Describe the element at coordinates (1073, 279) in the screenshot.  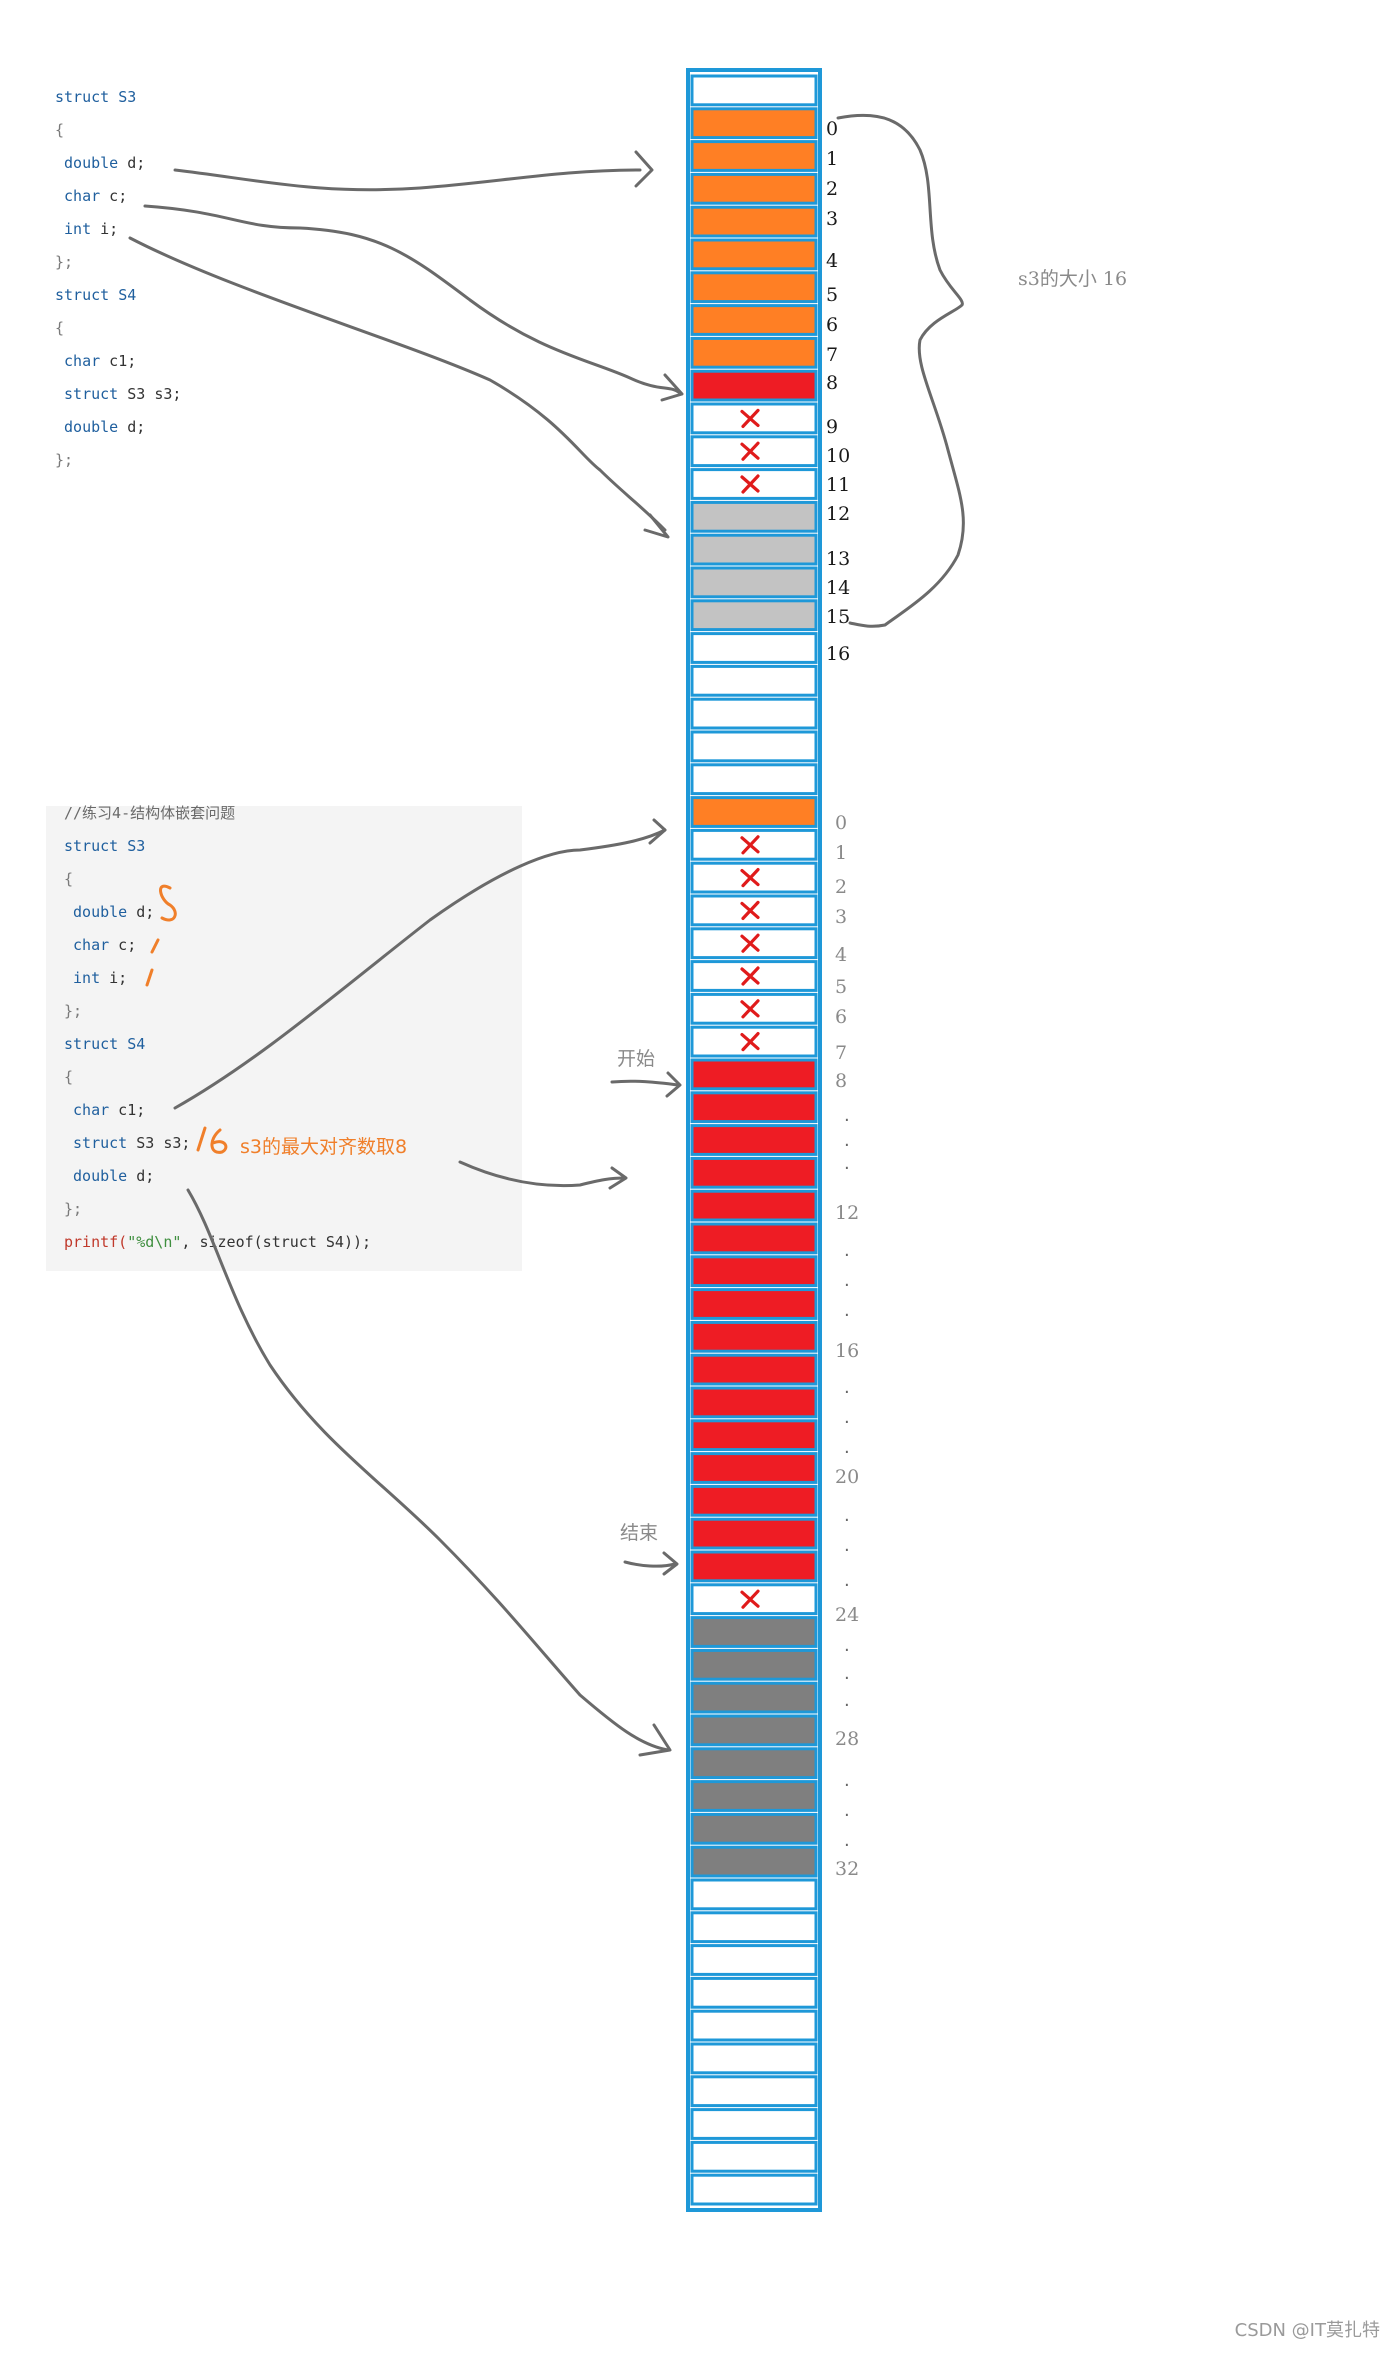
I see `brace-label: s3的大小 16` at that location.